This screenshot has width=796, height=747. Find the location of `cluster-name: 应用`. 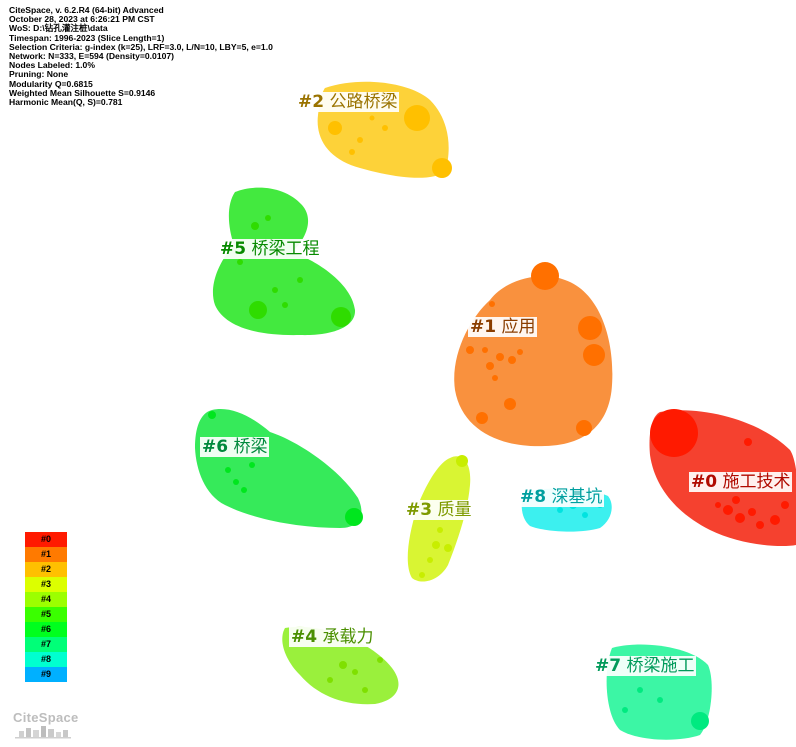

cluster-name: 应用 is located at coordinates (518, 327).